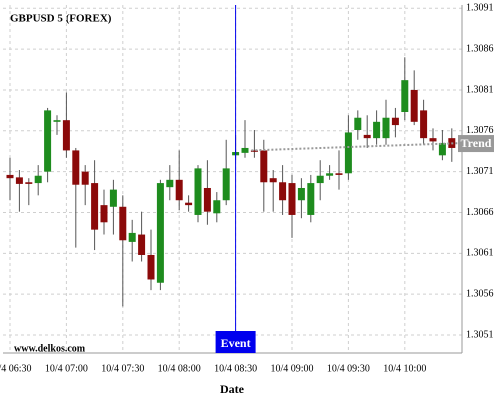  I want to click on y-tick-label: 1.3066, so click(480, 212).